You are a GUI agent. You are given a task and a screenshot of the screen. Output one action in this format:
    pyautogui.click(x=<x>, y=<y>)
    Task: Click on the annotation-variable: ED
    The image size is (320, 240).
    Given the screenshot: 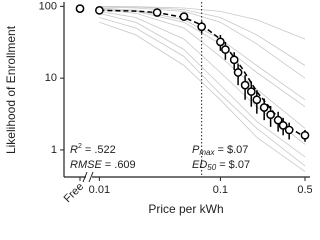 What is the action you would take?
    pyautogui.click(x=199, y=165)
    